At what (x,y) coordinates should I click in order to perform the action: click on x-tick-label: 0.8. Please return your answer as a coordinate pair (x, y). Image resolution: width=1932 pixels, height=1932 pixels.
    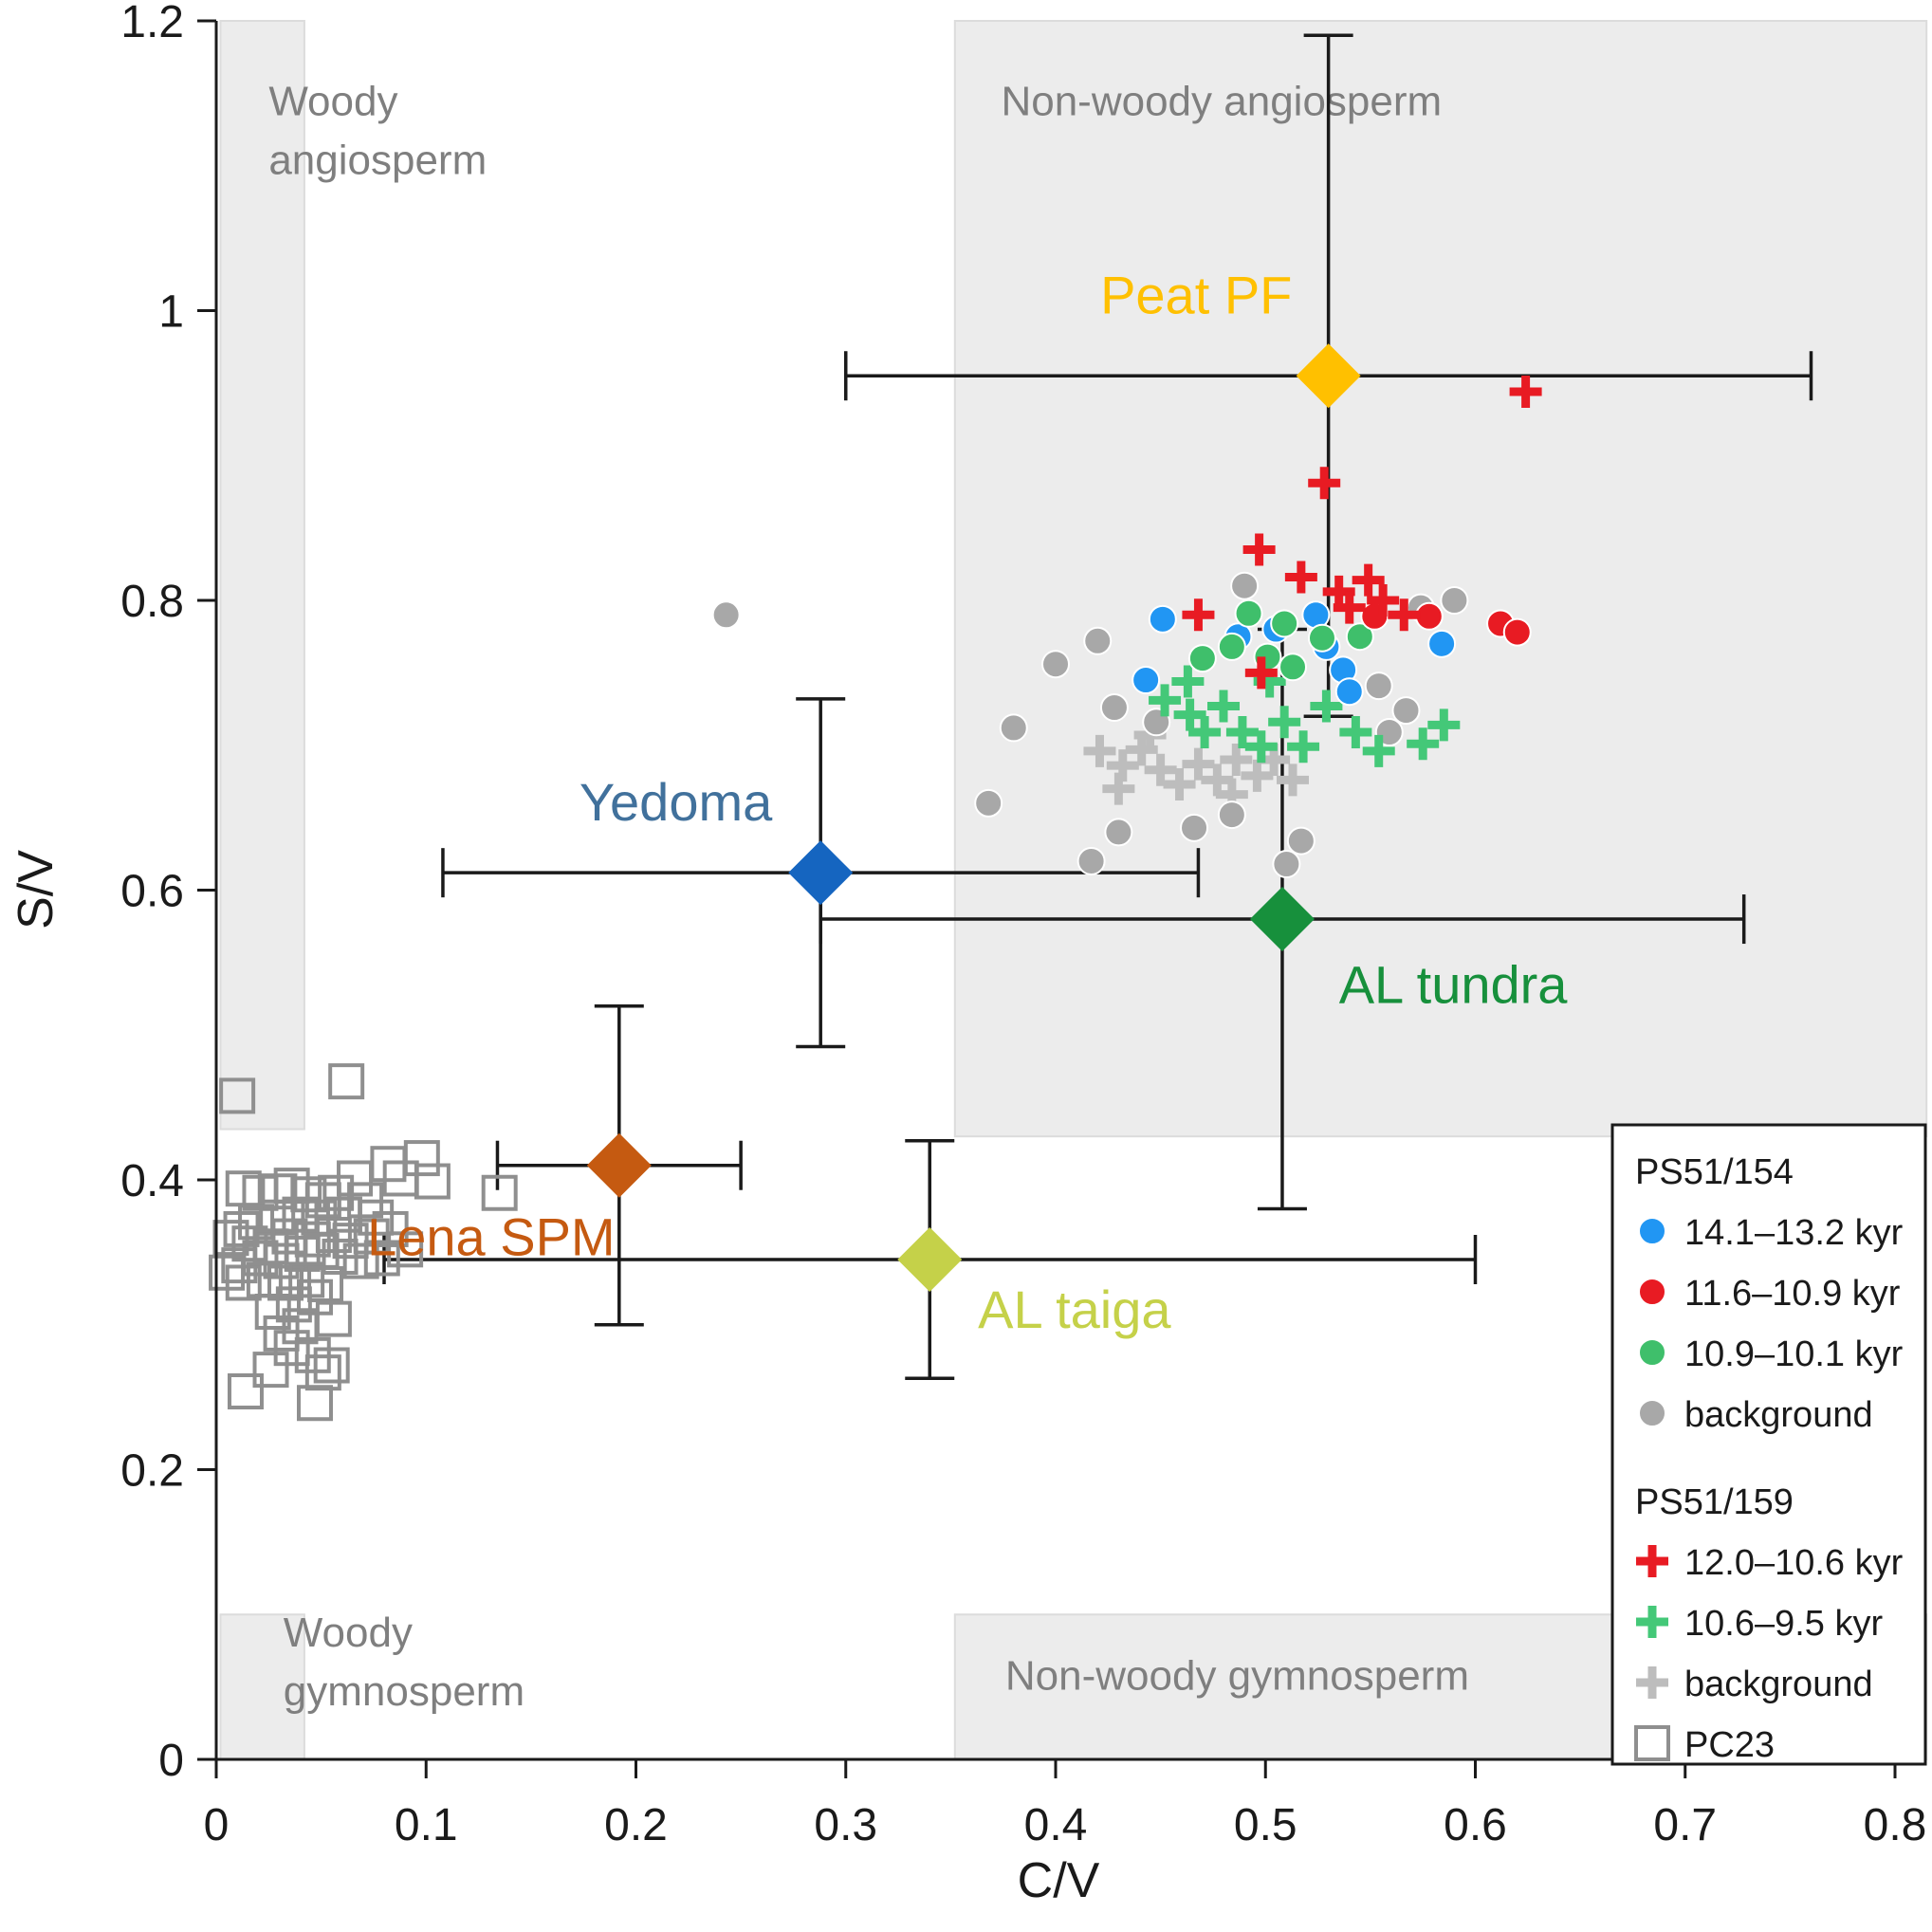
    Looking at the image, I should click on (1895, 1825).